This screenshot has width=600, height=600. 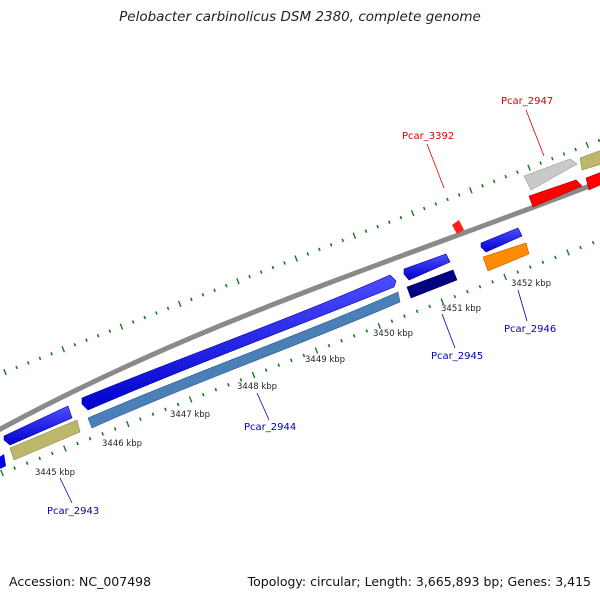 I want to click on scale-label: 3449 kbp, so click(x=325, y=360).